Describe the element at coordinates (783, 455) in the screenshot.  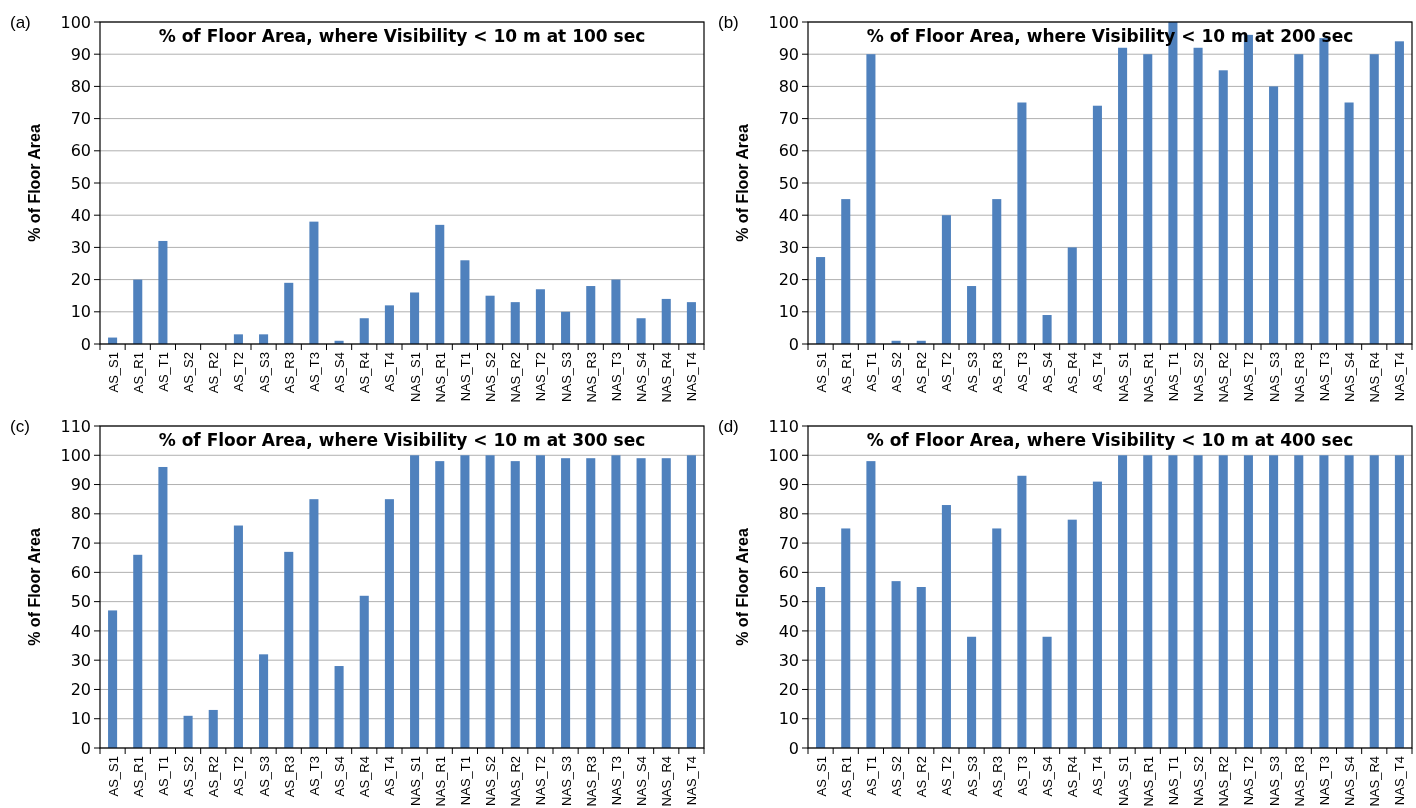
I see `y-tick-label: 100` at that location.